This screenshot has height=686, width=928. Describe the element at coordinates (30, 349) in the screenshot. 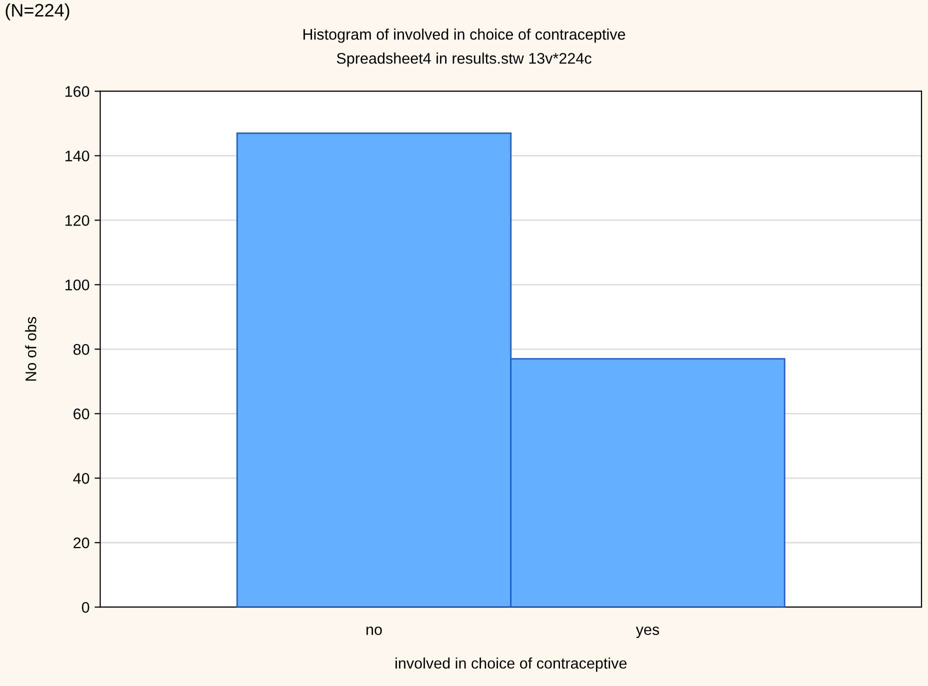

I see `y-axis-title: No of obs` at that location.